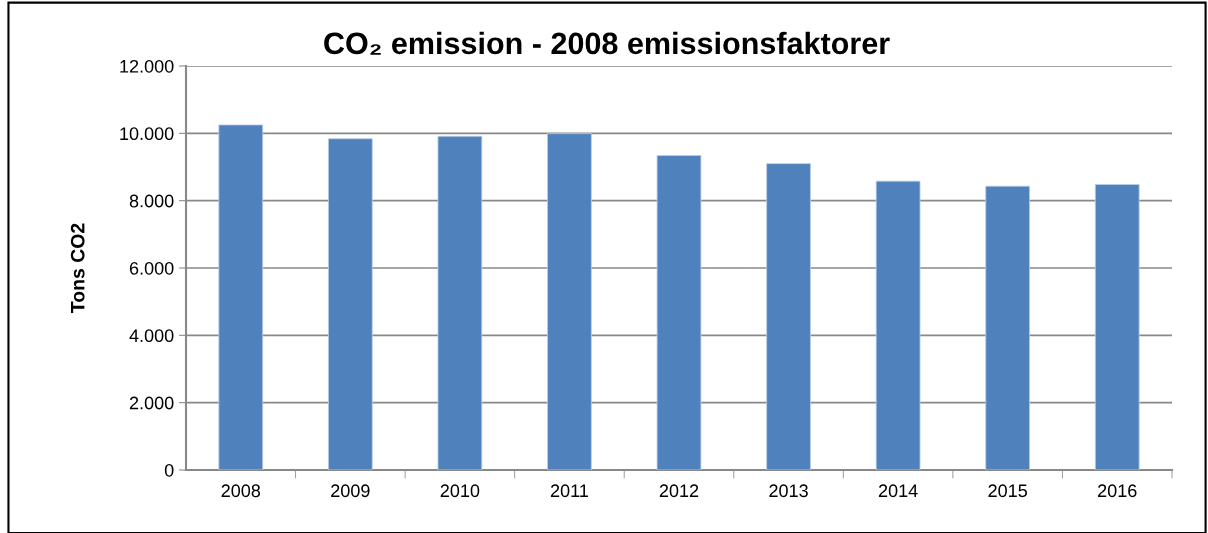 The height and width of the screenshot is (533, 1208). What do you see at coordinates (151, 268) in the screenshot?
I see `y-tick-label: 6.000` at bounding box center [151, 268].